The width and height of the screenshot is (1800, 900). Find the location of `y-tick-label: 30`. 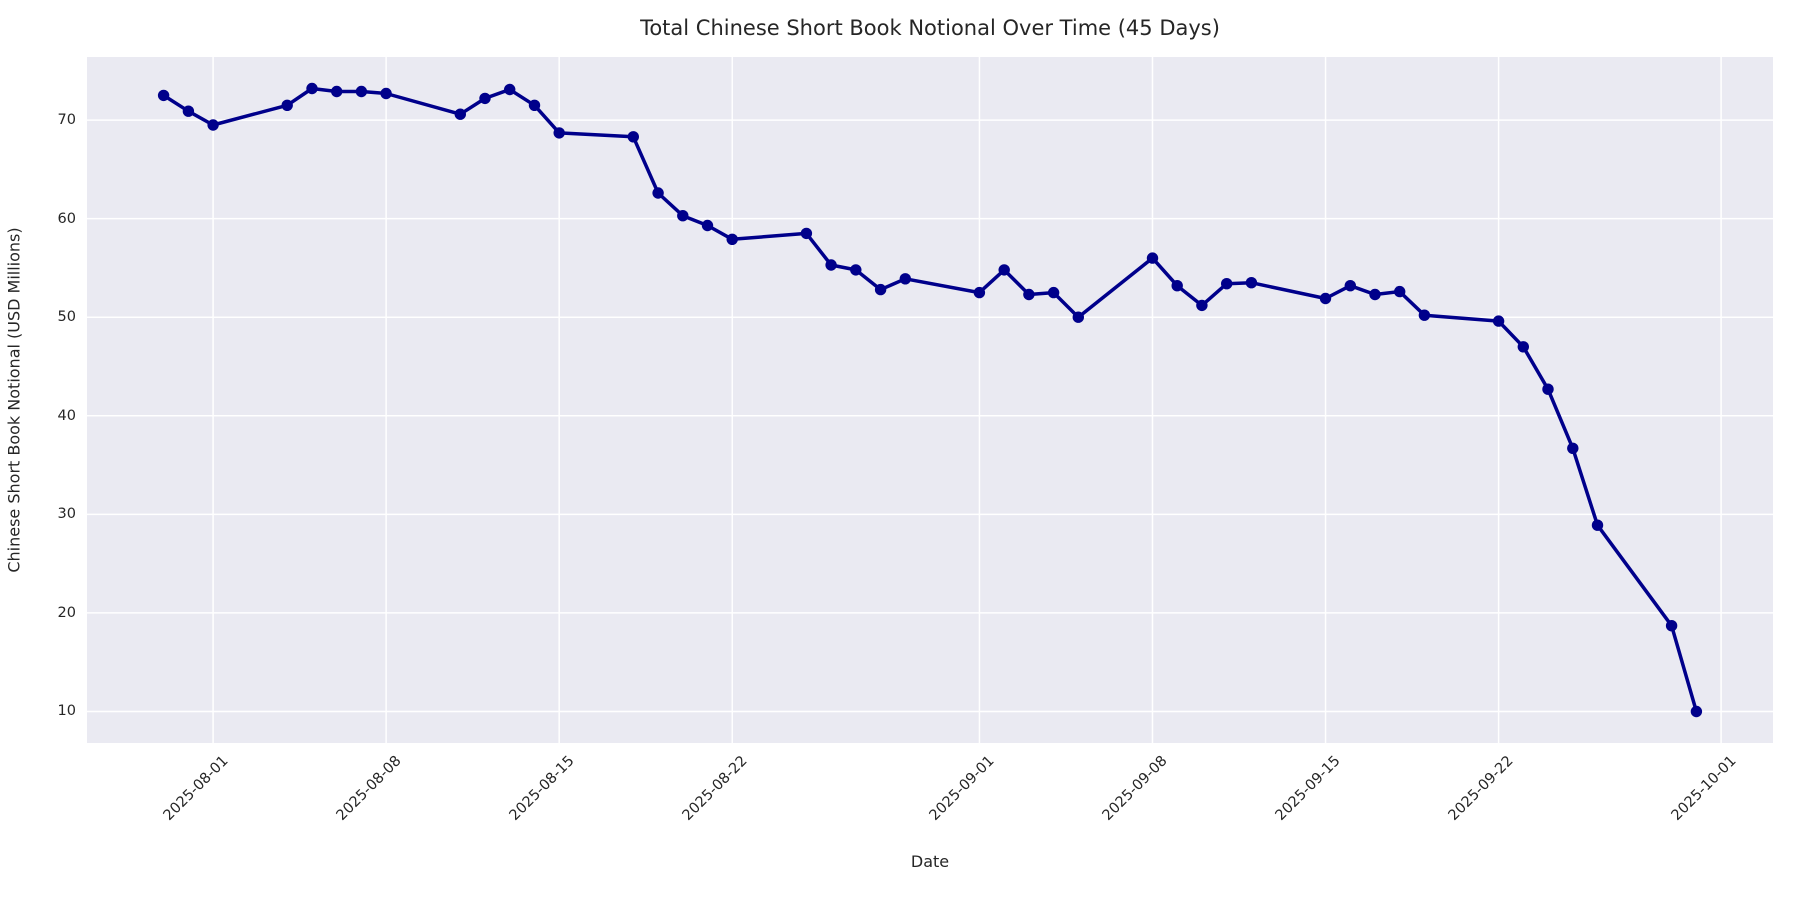

y-tick-label: 30 is located at coordinates (66, 514).